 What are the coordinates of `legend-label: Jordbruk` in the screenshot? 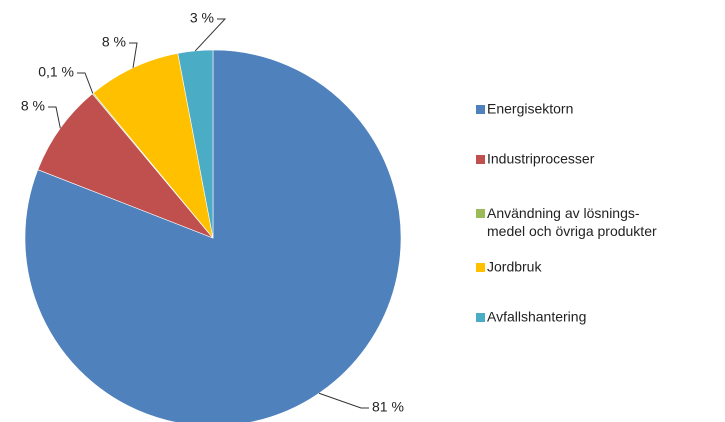 It's located at (514, 267).